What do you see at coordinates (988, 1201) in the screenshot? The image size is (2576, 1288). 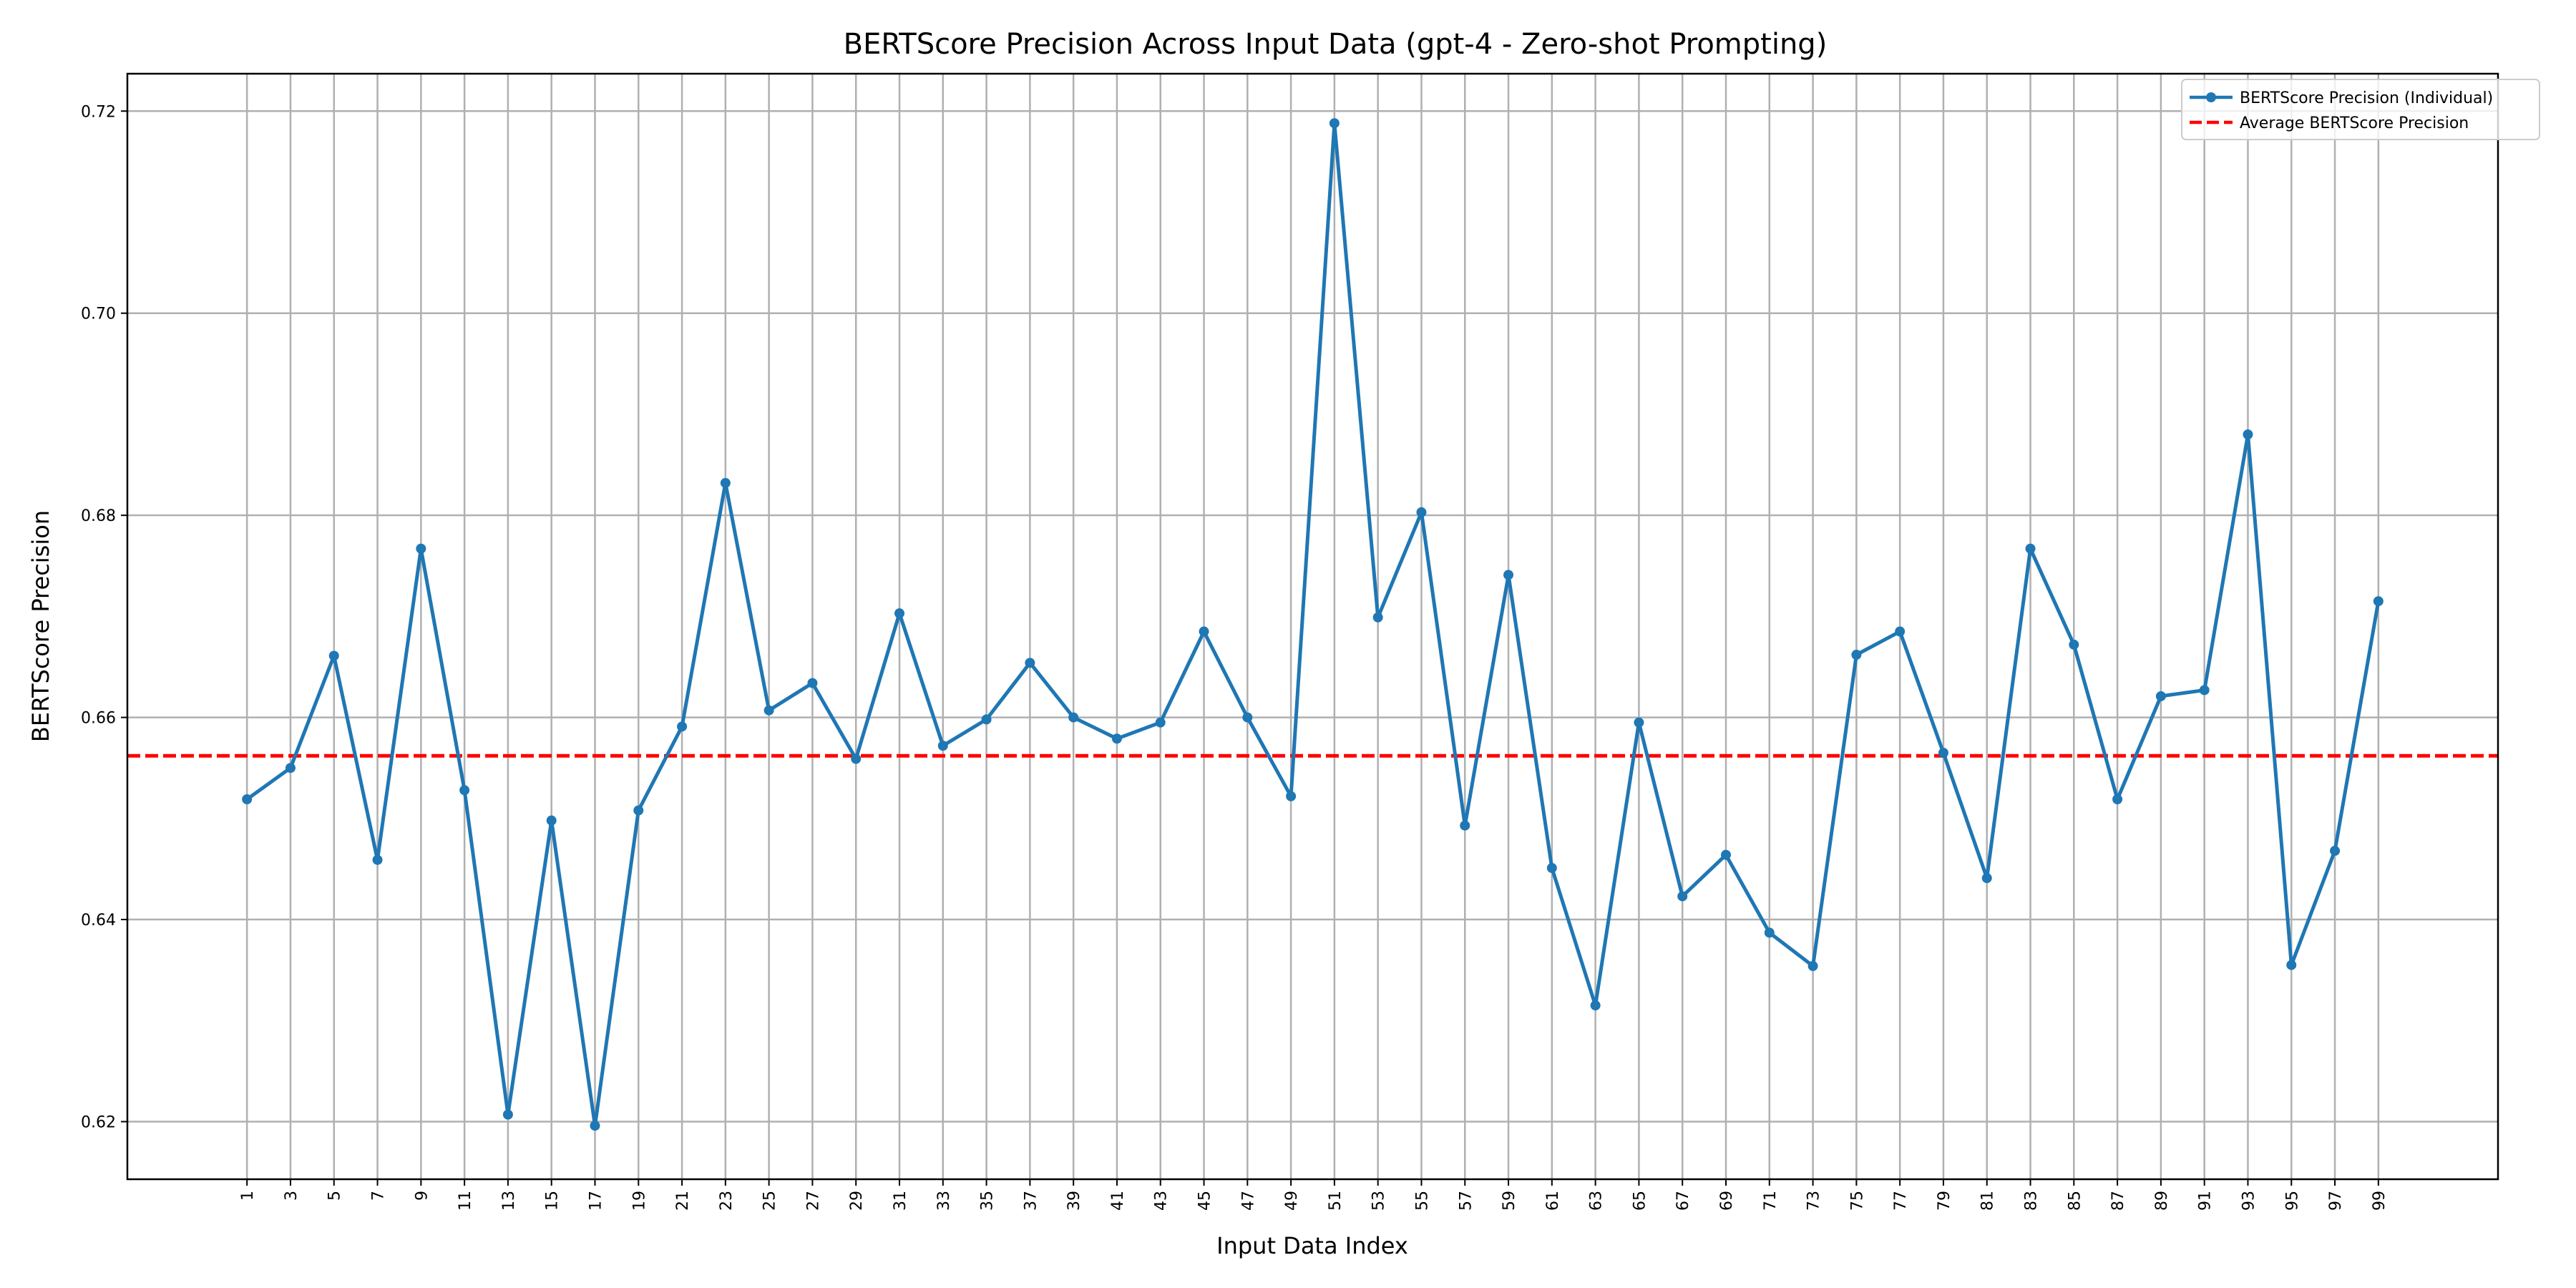 I see `x-tick-label: 35` at bounding box center [988, 1201].